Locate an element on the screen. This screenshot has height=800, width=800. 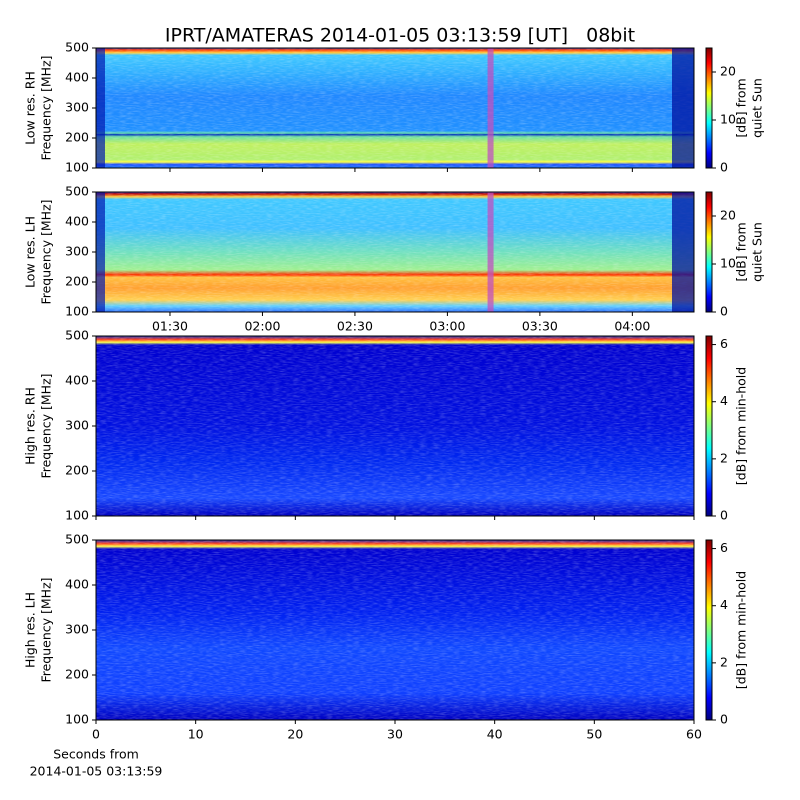
x-tick-label: 03:00 is located at coordinates (447, 326).